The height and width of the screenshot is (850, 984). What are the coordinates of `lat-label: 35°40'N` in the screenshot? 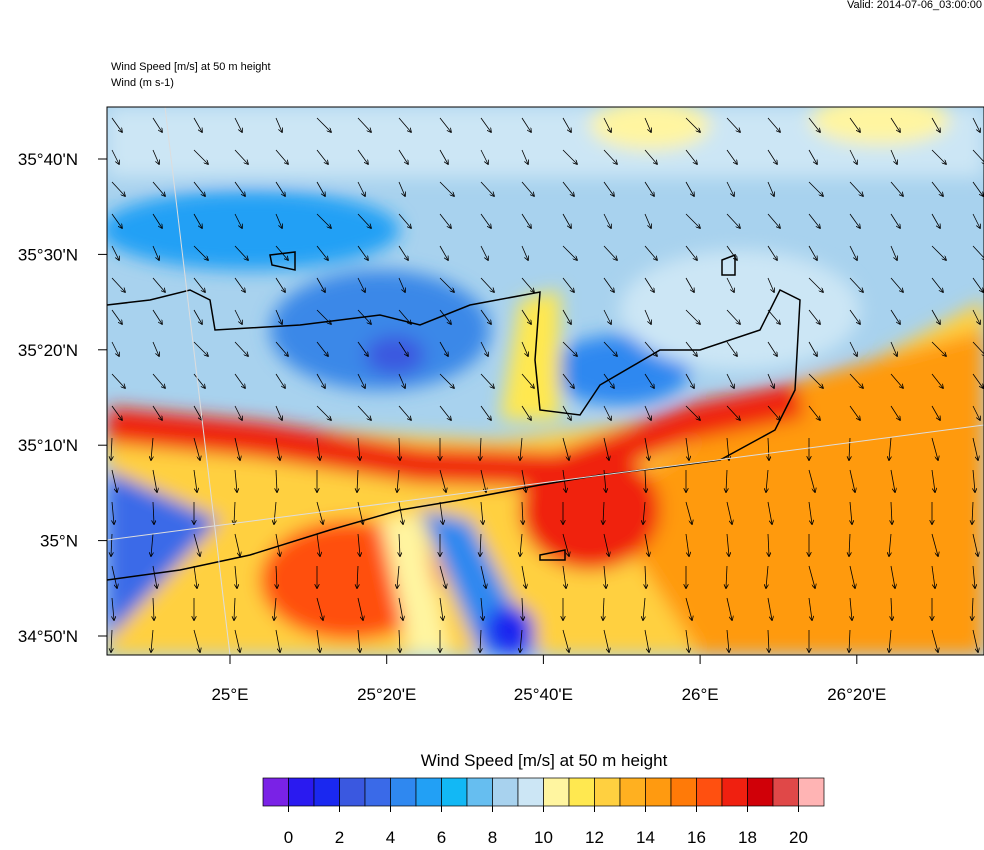 It's located at (48, 159).